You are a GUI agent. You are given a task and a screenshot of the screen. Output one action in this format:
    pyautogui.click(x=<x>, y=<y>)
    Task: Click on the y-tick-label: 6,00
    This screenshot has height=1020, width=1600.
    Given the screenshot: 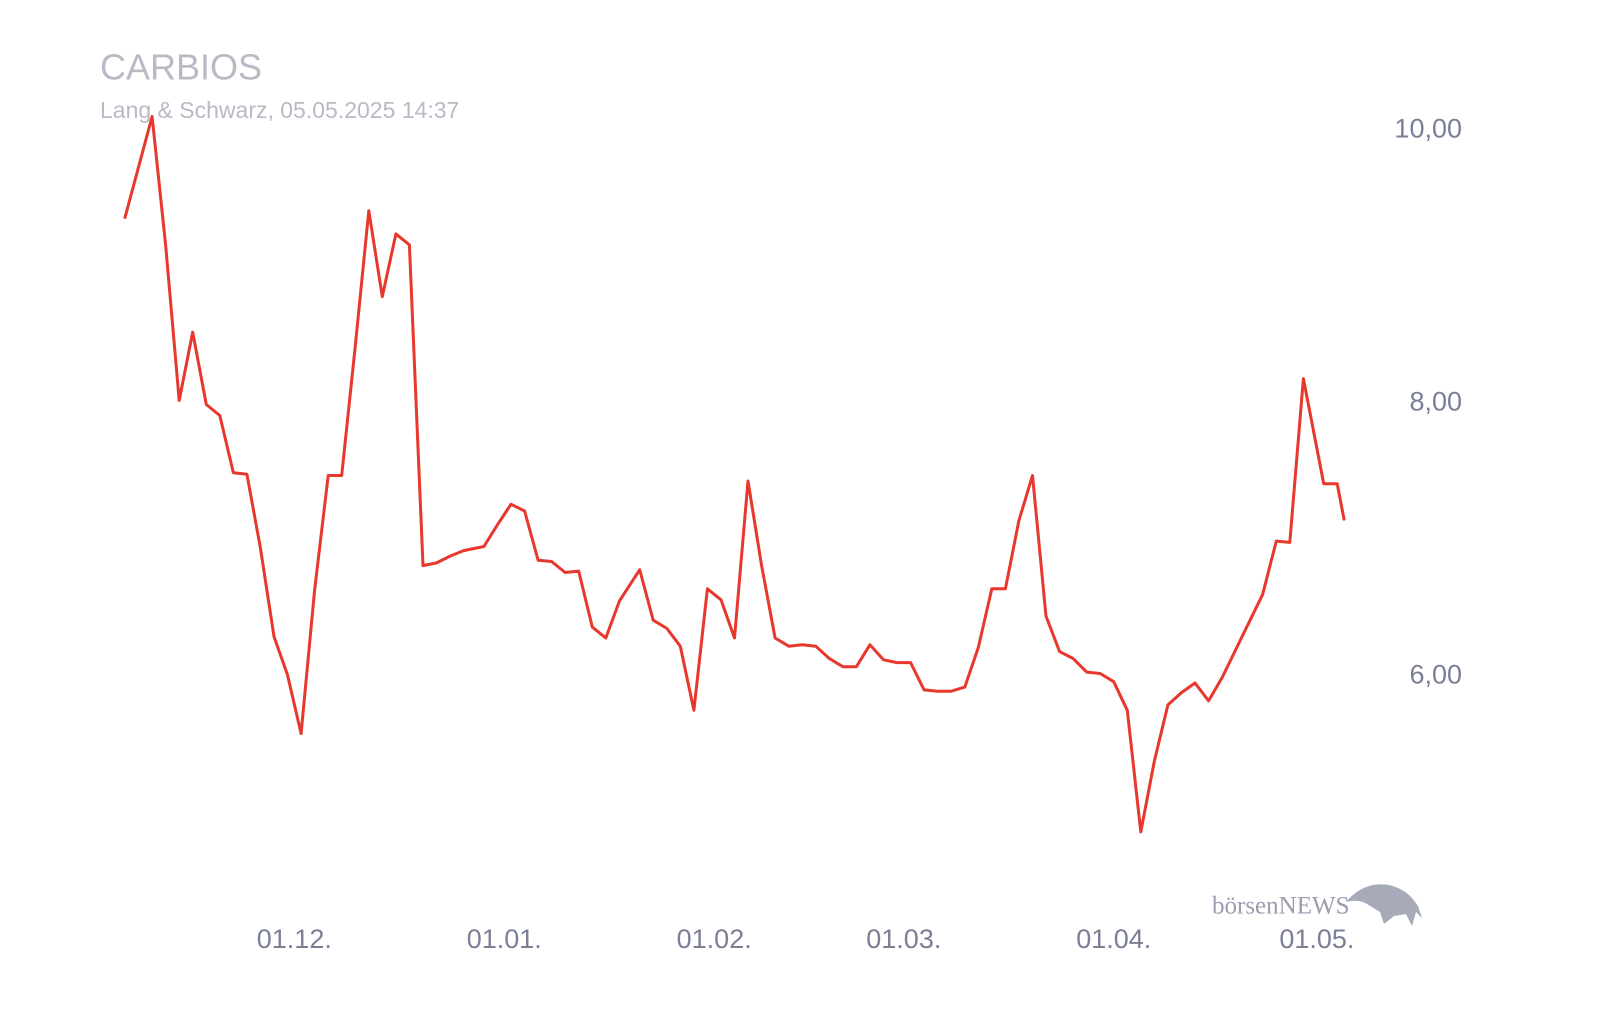 What is the action you would take?
    pyautogui.click(x=1435, y=674)
    